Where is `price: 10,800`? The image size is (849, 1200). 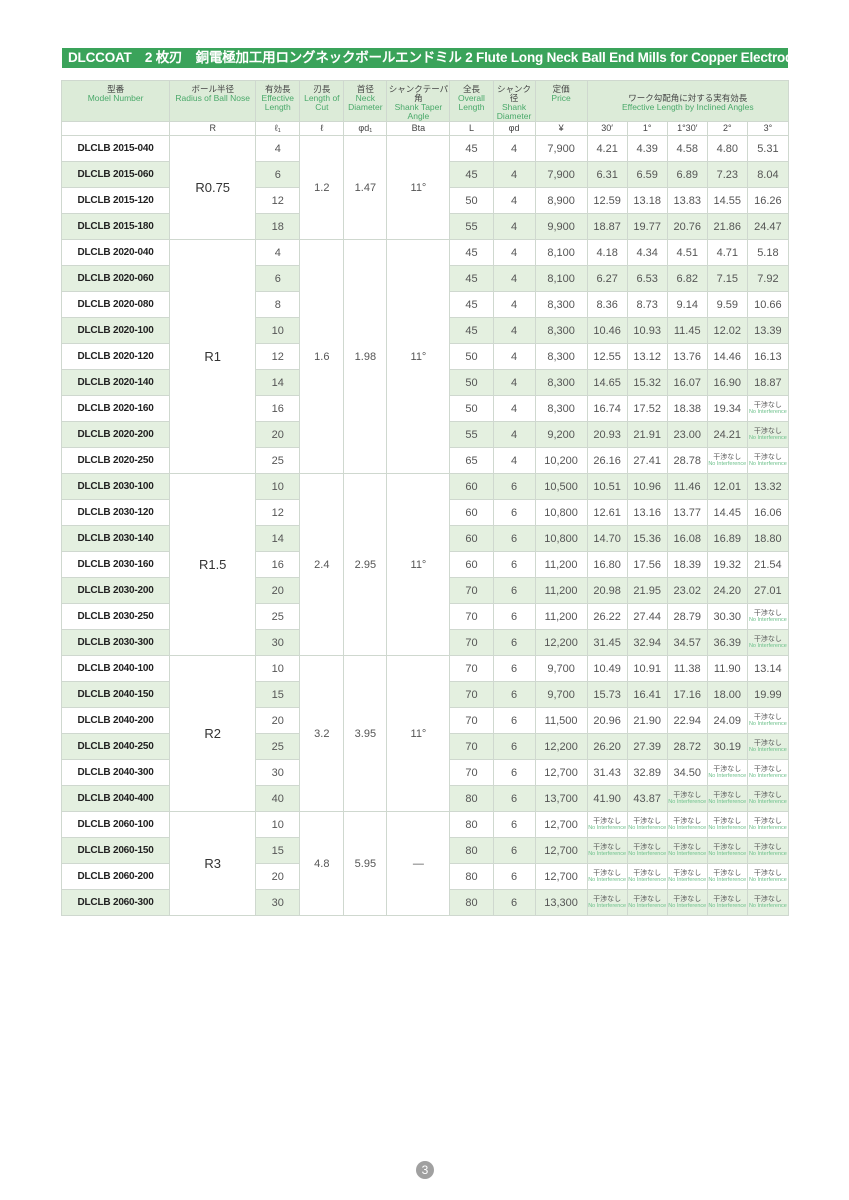 price: 10,800 is located at coordinates (561, 538).